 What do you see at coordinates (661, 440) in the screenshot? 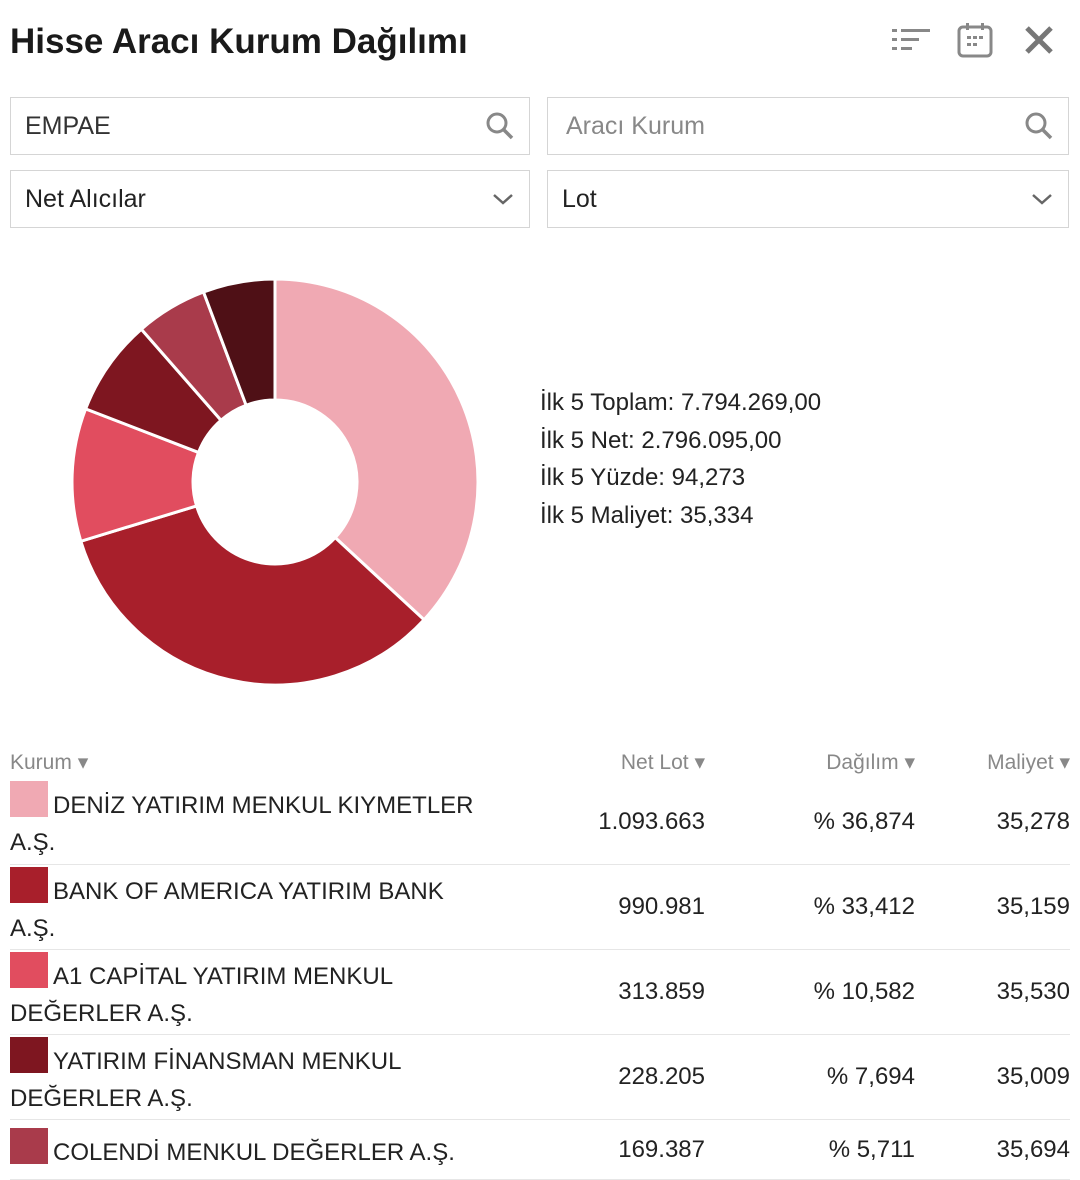
I see `summary-net: İlk 5 Net: 2.796.095,00` at bounding box center [661, 440].